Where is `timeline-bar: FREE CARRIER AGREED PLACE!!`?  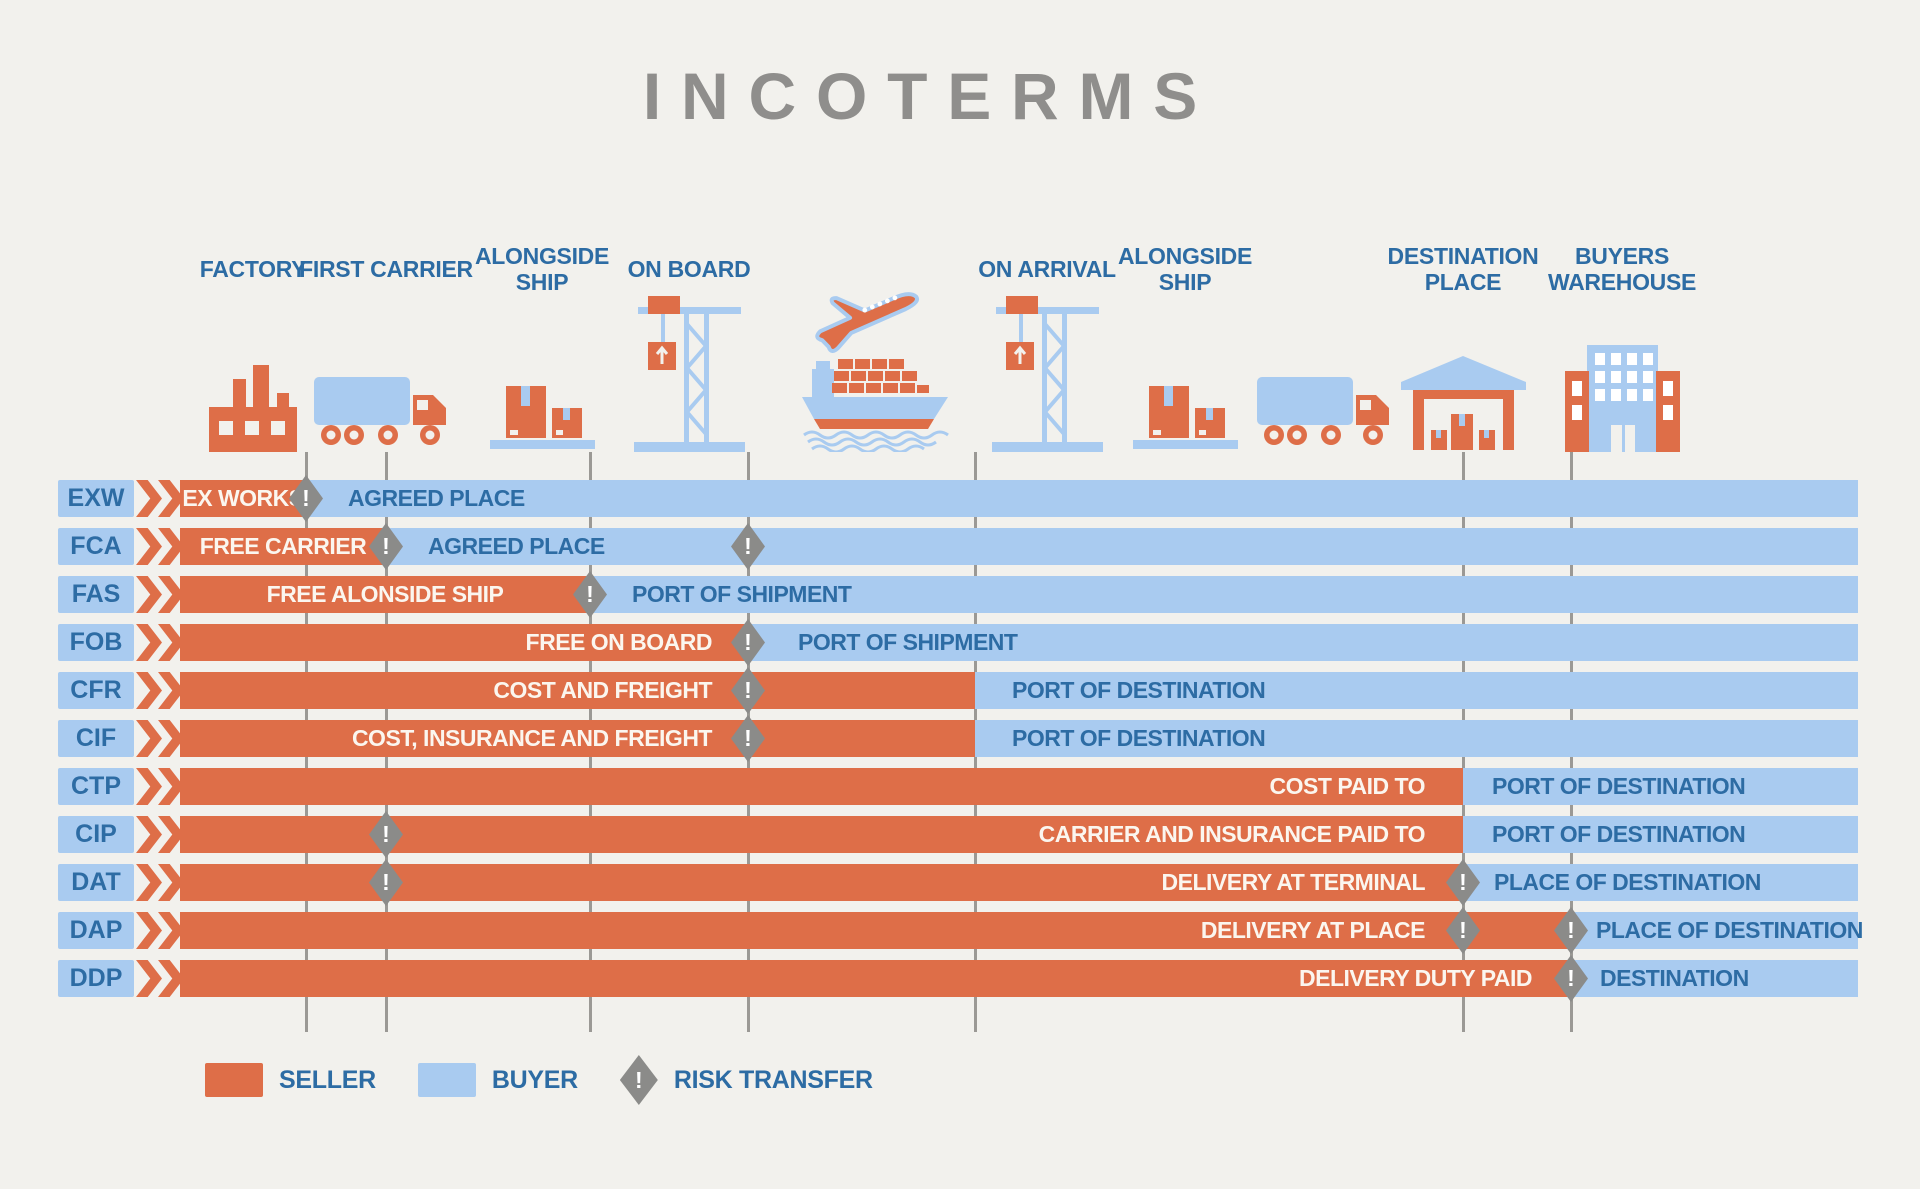 timeline-bar: FREE CARRIER AGREED PLACE!! is located at coordinates (1019, 546).